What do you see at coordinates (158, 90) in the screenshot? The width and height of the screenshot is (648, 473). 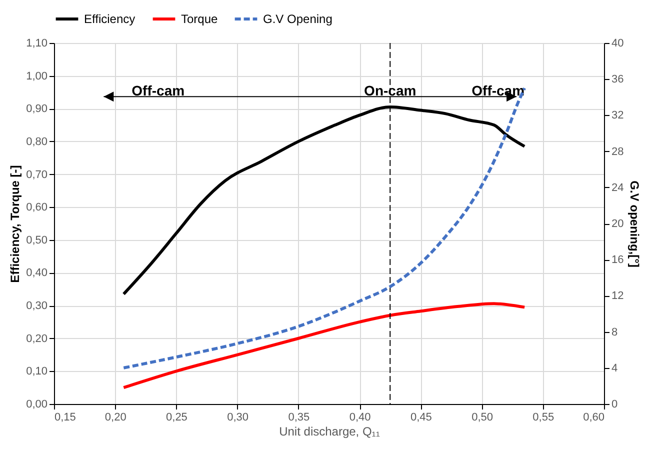 I see `annotation: Off-cam` at bounding box center [158, 90].